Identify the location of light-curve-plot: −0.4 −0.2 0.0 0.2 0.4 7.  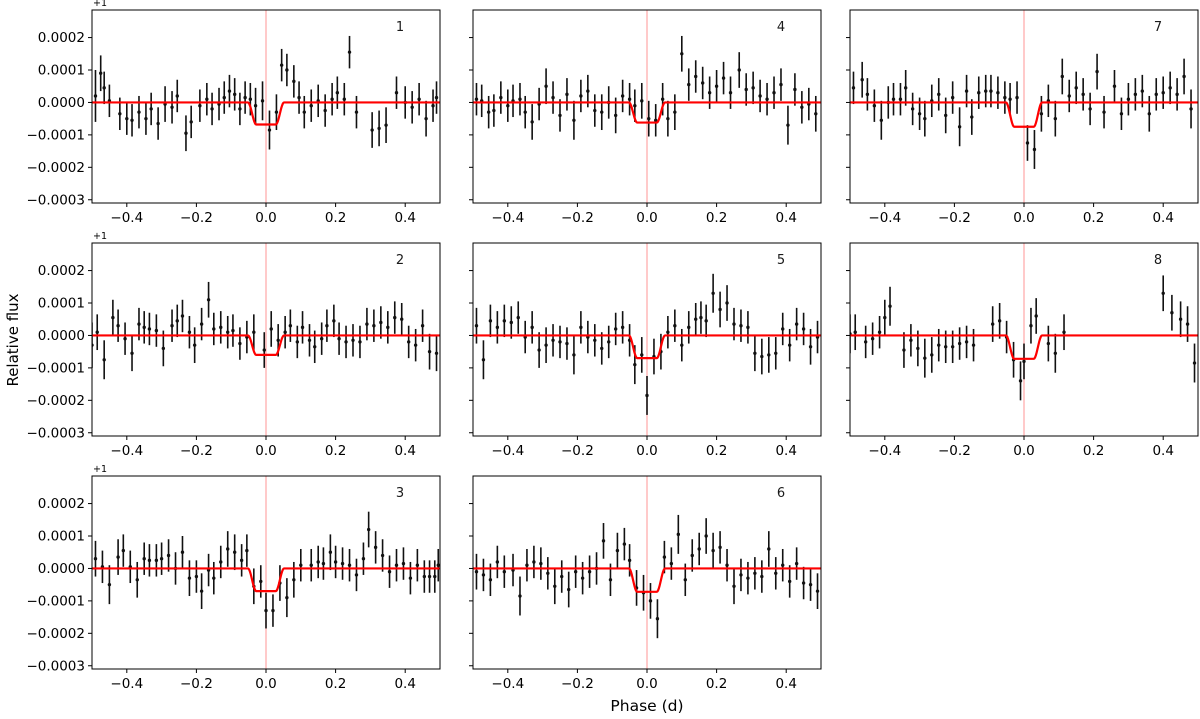
(1022, 117).